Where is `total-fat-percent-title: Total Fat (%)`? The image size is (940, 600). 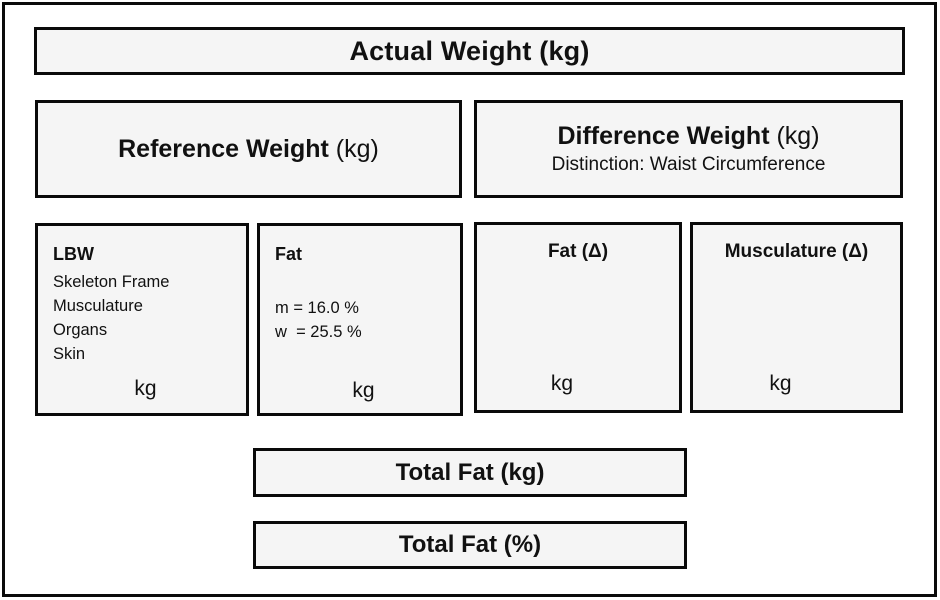 total-fat-percent-title: Total Fat (%) is located at coordinates (470, 544).